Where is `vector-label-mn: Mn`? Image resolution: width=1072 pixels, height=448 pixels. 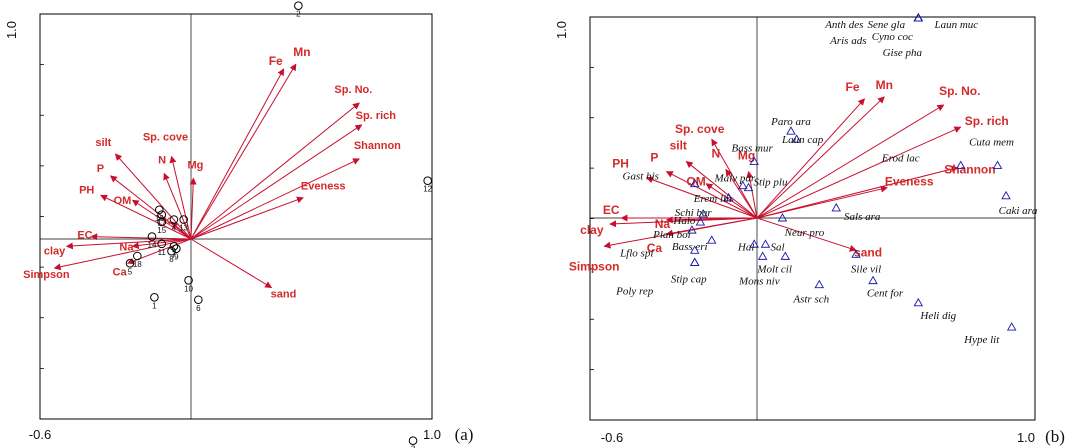 vector-label-mn: Mn is located at coordinates (884, 85).